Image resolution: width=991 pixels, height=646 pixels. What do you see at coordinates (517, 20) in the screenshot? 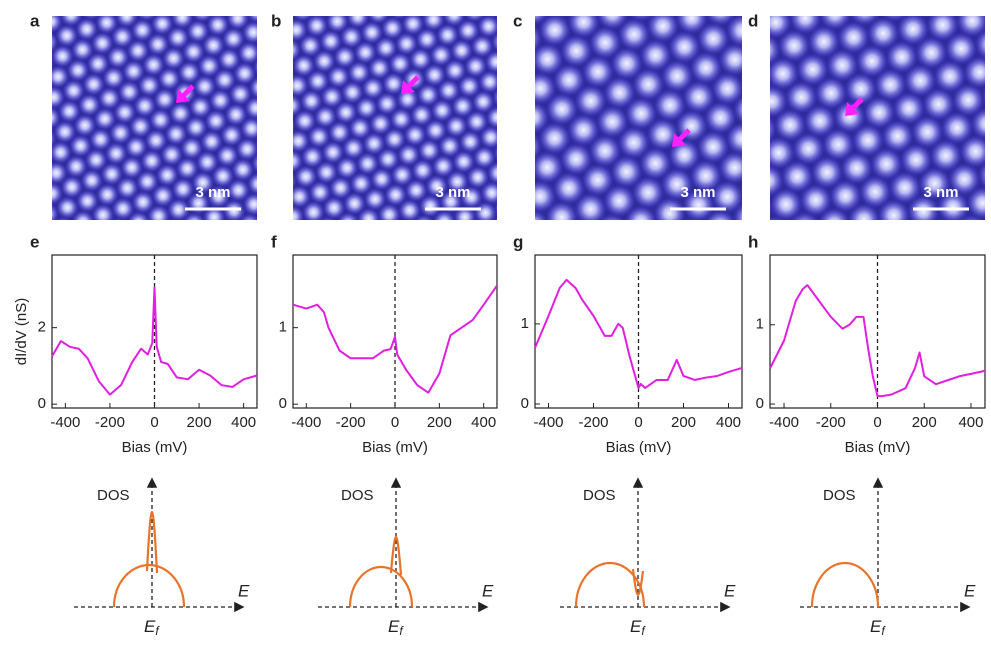
I see `panel-label: c` at bounding box center [517, 20].